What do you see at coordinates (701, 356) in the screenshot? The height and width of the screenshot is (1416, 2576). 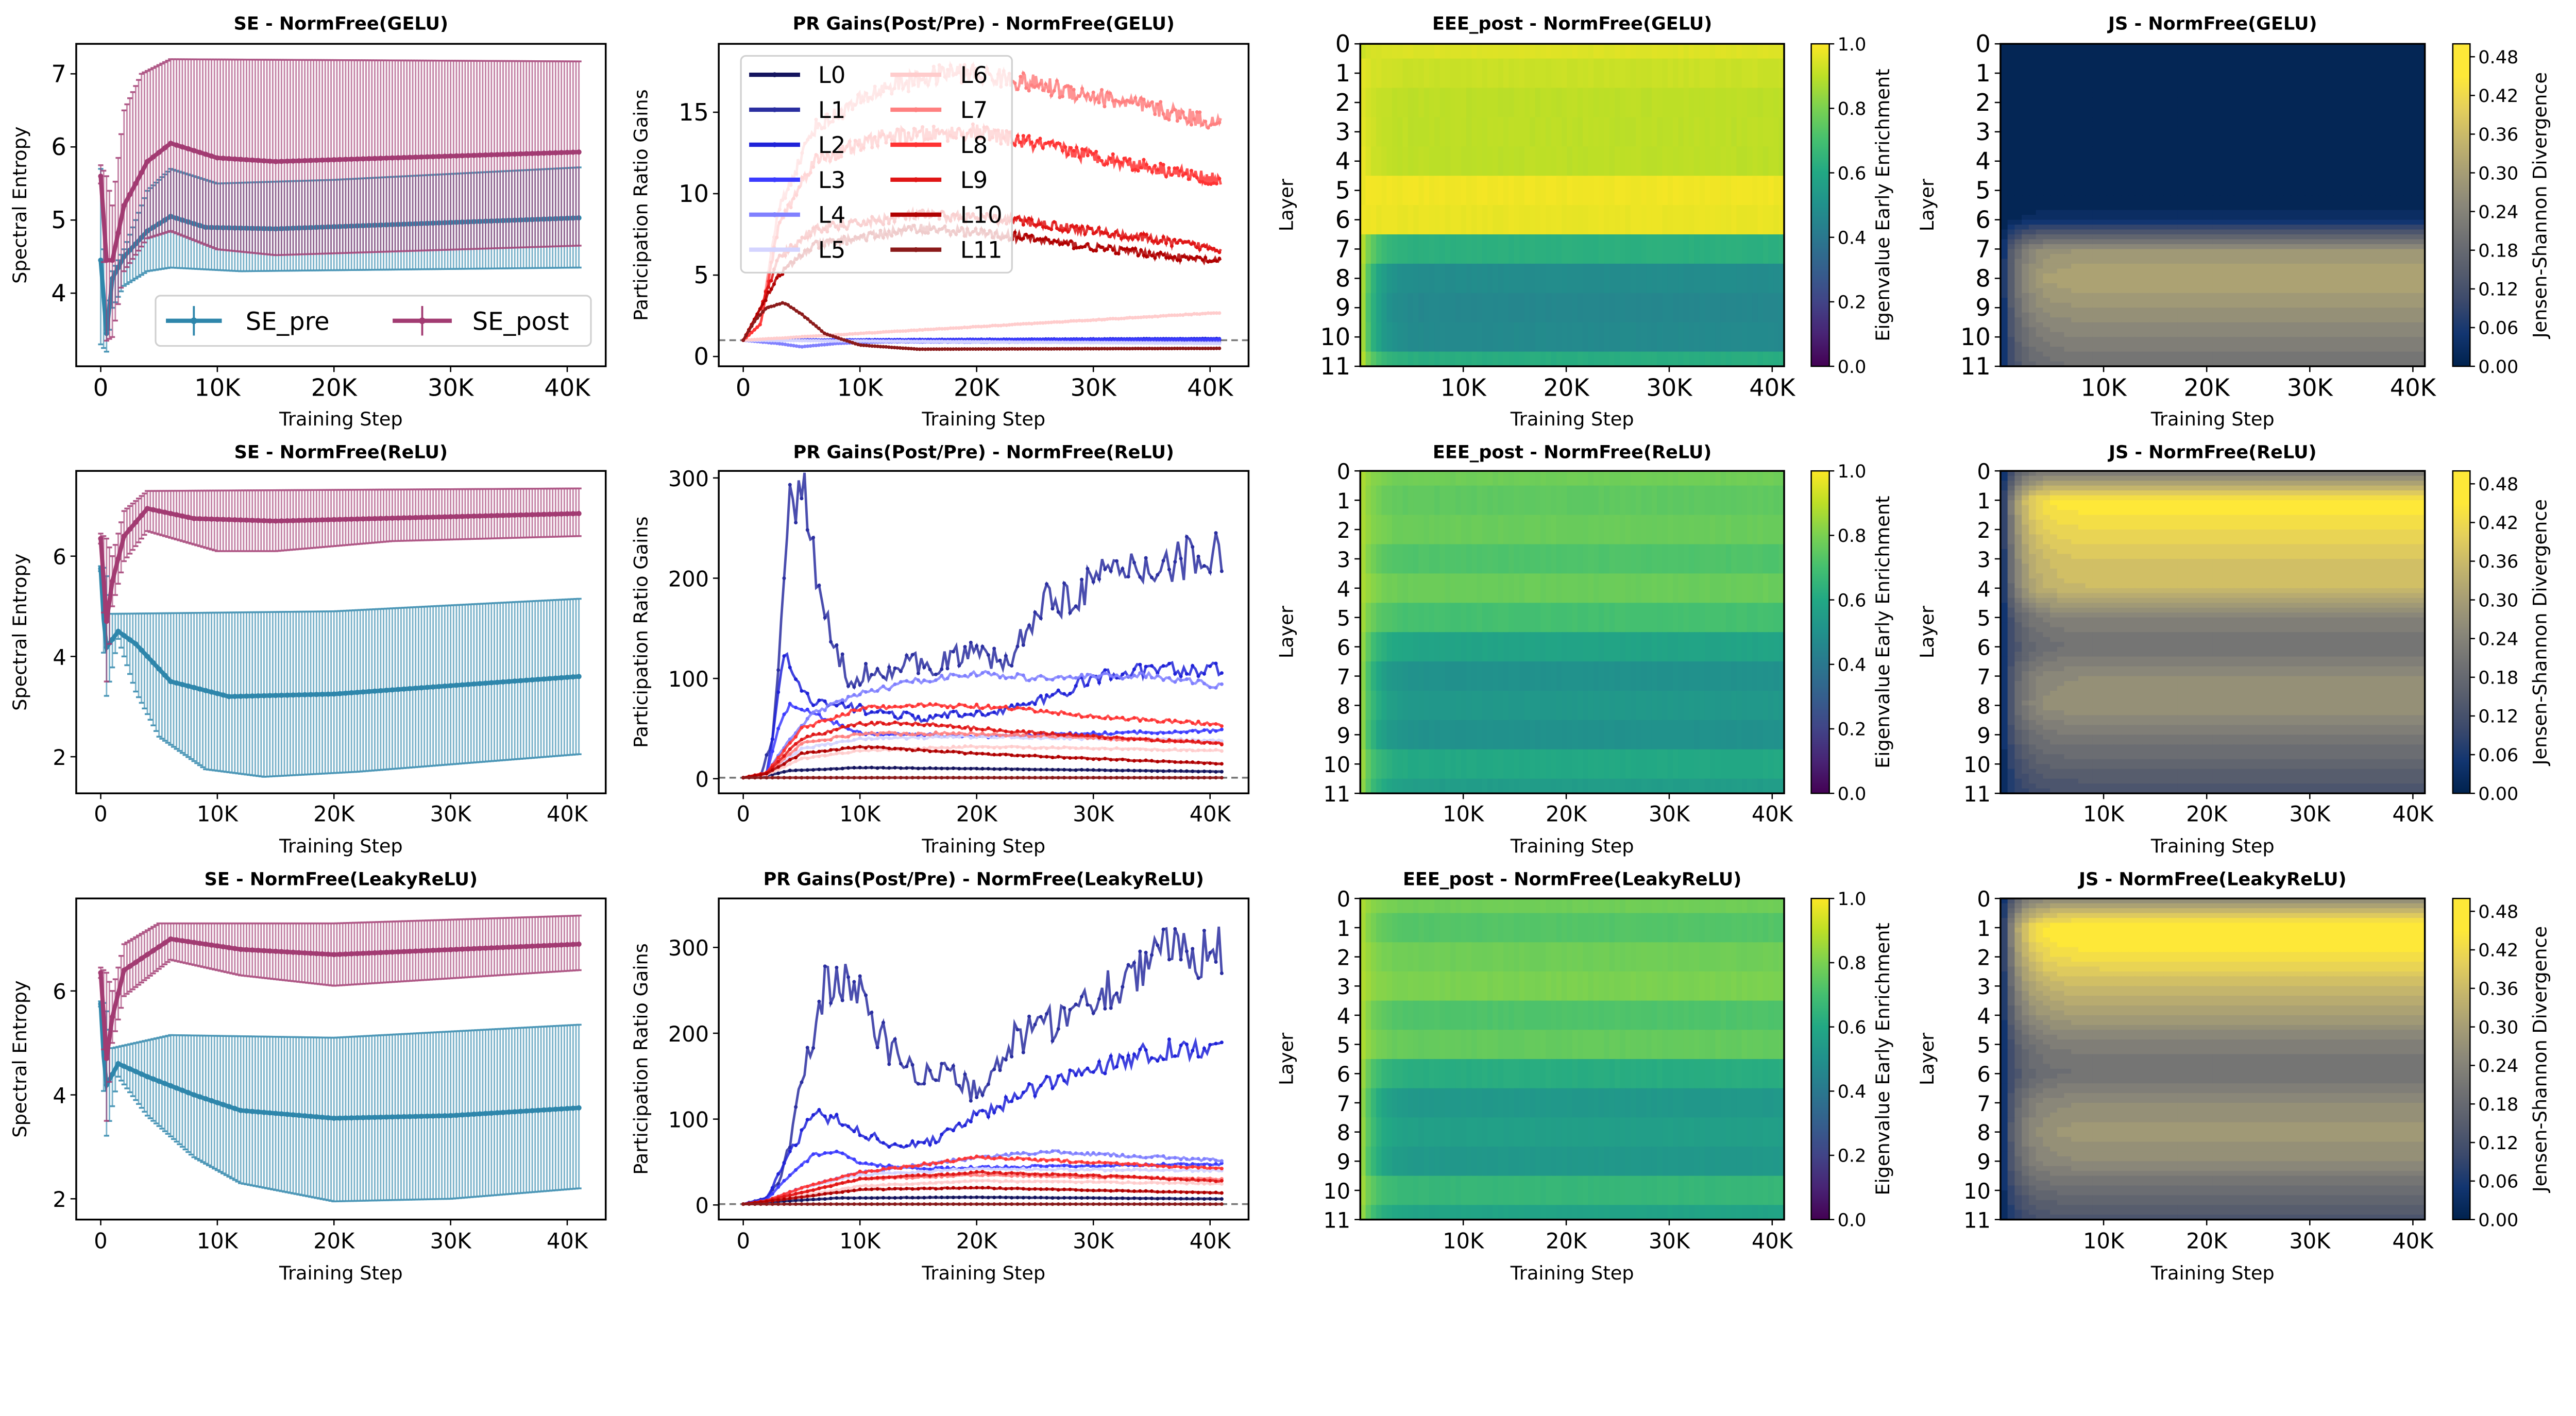 I see `y-tick-label: 0` at bounding box center [701, 356].